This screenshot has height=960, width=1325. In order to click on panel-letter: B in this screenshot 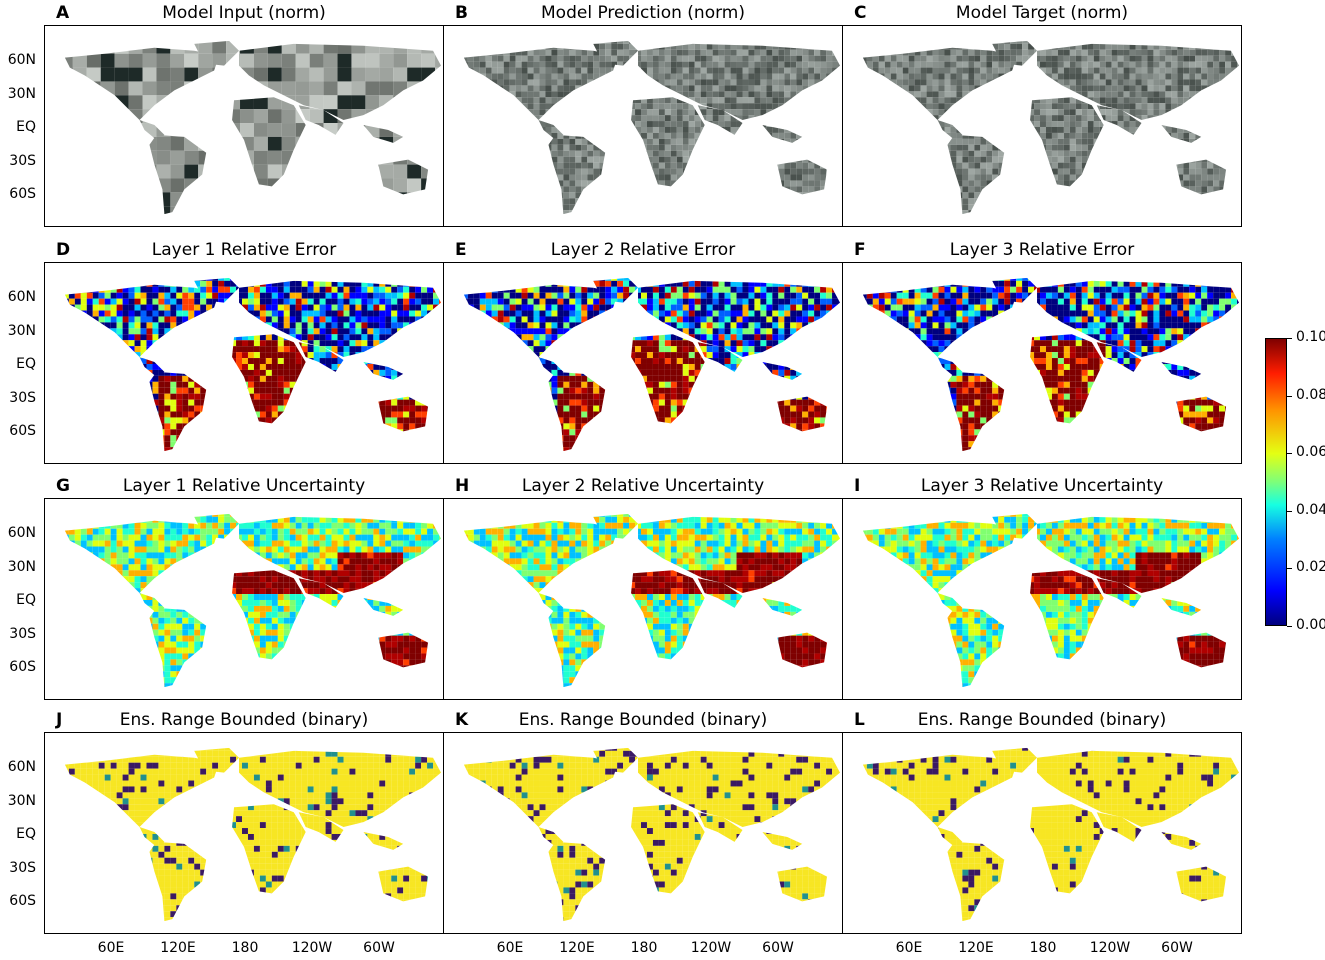, I will do `click(461, 13)`.